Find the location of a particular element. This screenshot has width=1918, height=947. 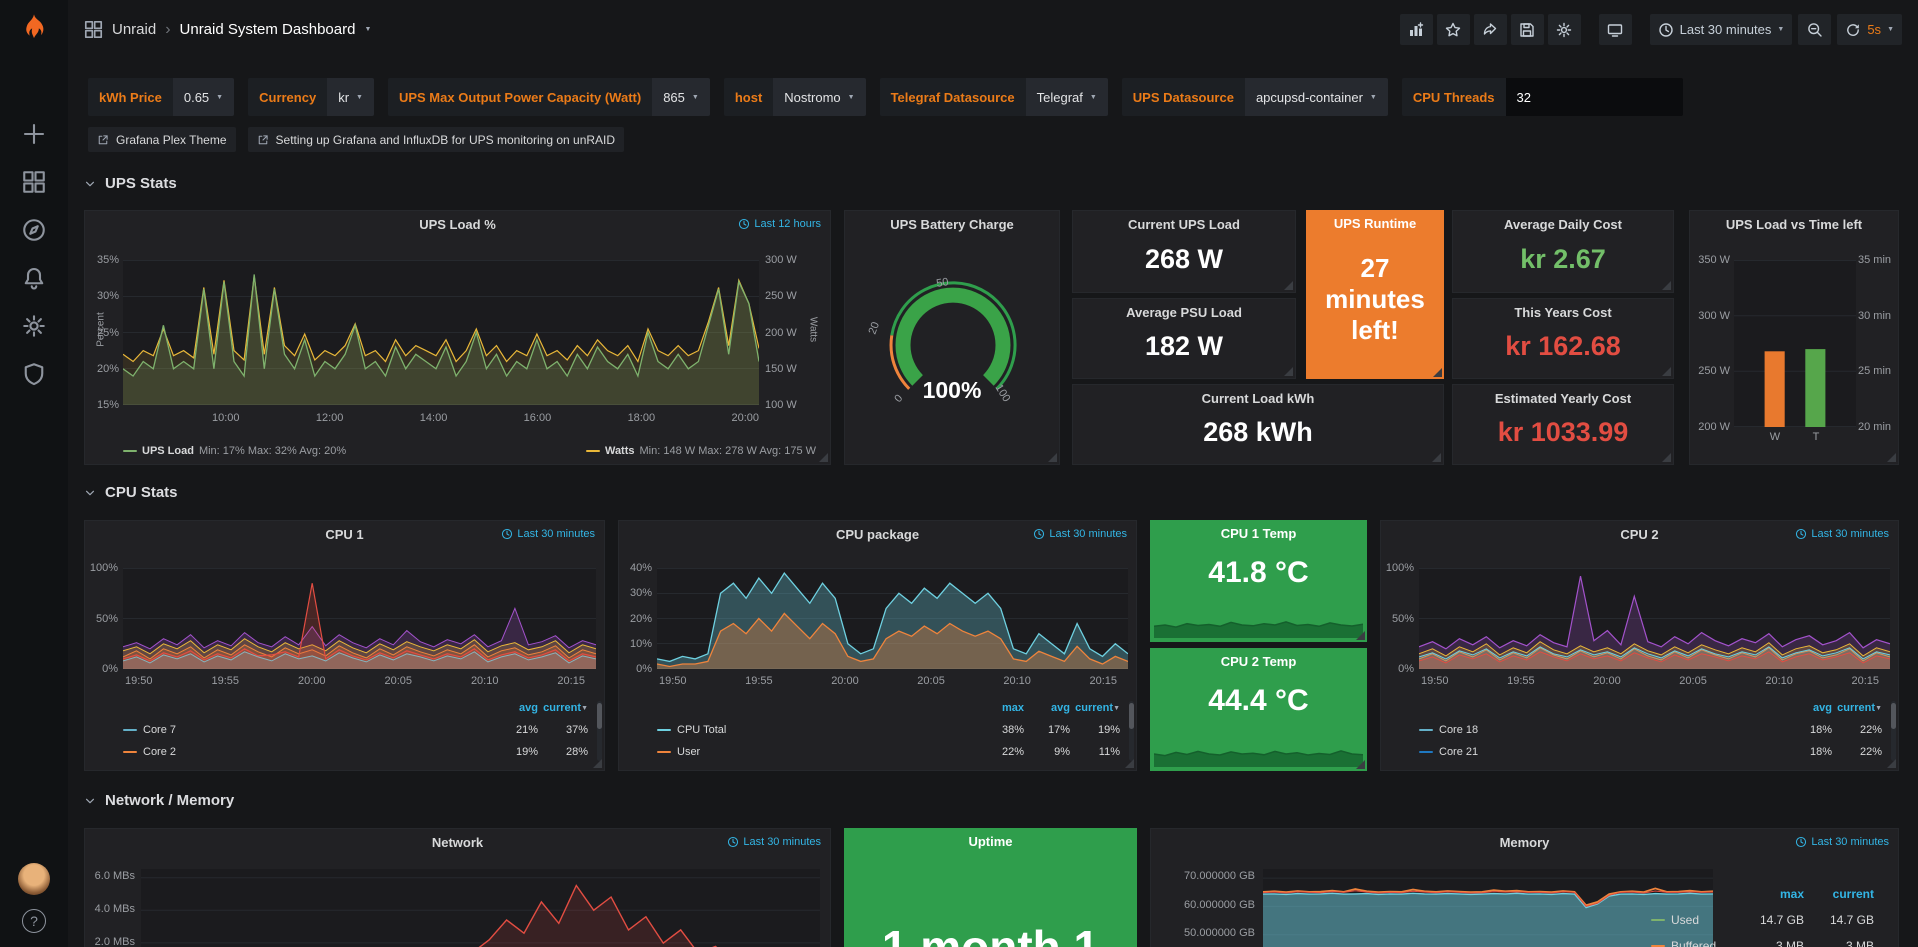

gear-icon is located at coordinates (1564, 29).